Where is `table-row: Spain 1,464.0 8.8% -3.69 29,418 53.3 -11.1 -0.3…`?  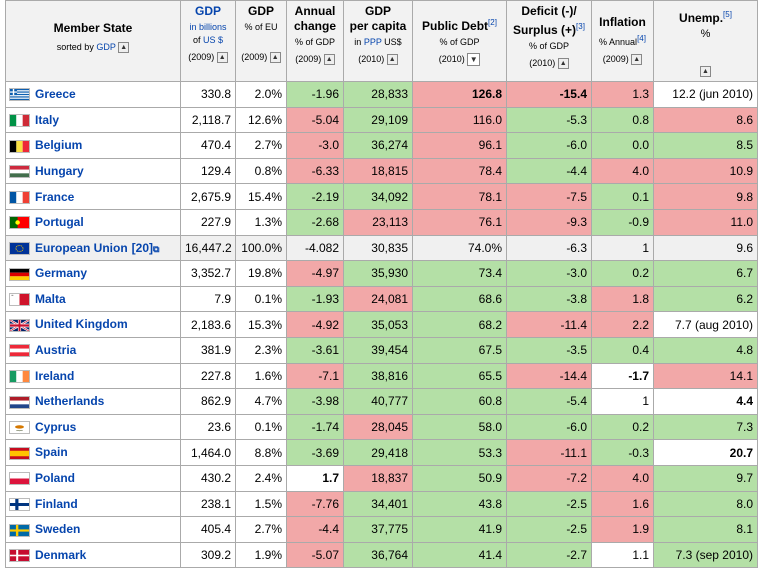
table-row: Spain 1,464.0 8.8% -3.69 29,418 53.3 -11.1 -0.3… is located at coordinates (381, 452).